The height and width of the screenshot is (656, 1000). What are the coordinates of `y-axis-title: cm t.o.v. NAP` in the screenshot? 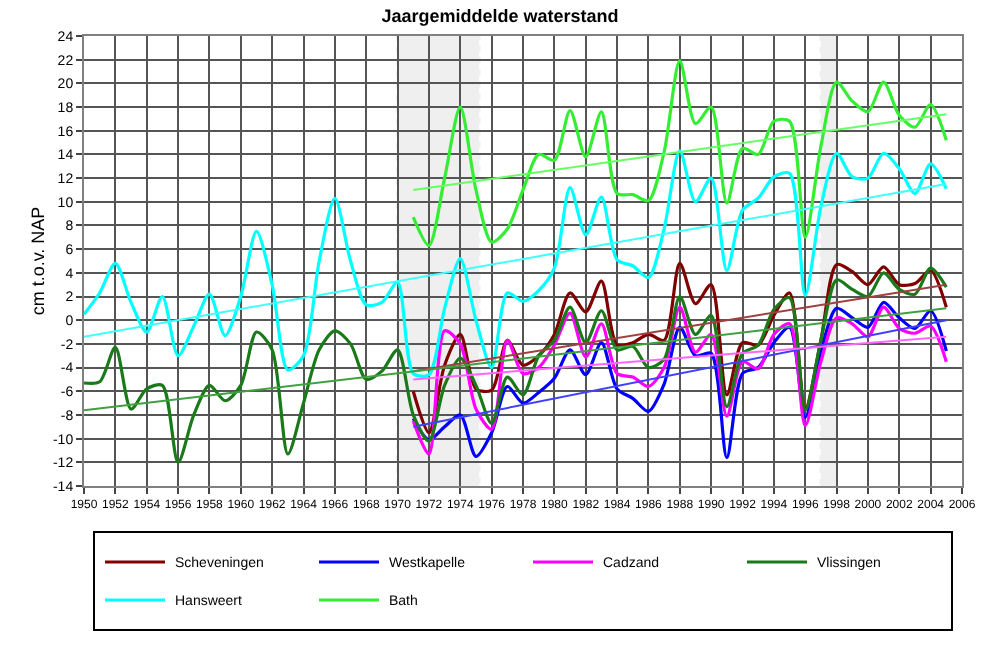 It's located at (37, 261).